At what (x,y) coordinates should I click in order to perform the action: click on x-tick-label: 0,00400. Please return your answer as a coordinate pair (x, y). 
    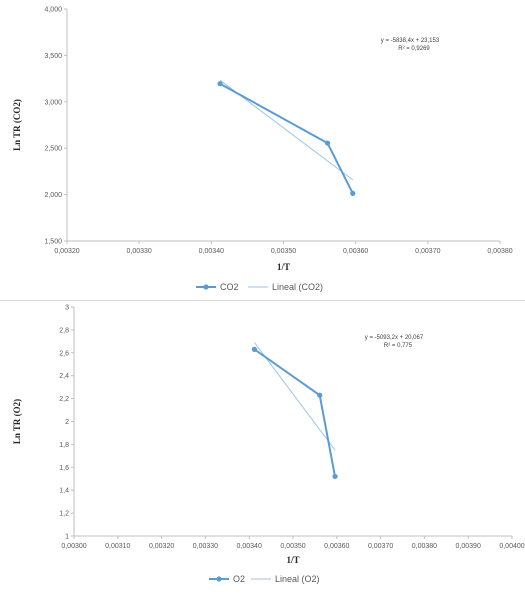
    Looking at the image, I should click on (511, 546).